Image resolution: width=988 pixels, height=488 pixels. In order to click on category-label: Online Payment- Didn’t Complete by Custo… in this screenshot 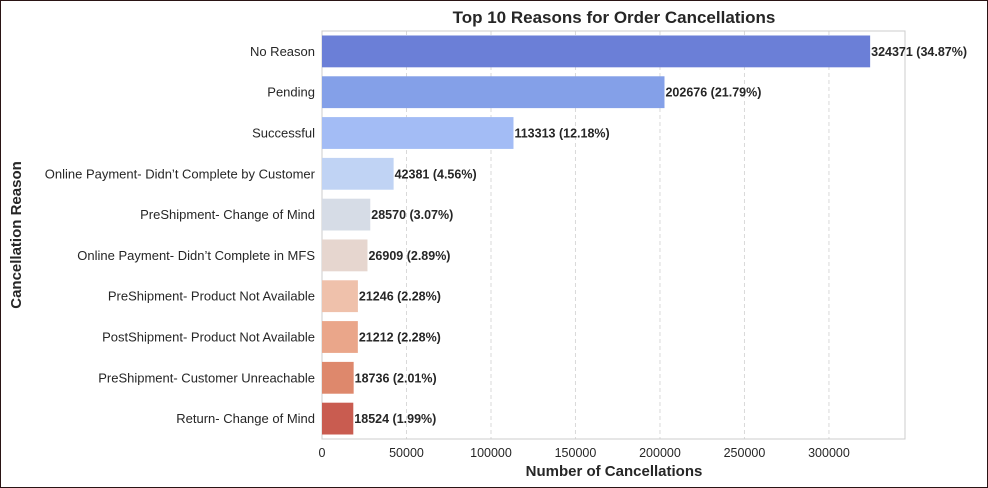, I will do `click(180, 173)`.